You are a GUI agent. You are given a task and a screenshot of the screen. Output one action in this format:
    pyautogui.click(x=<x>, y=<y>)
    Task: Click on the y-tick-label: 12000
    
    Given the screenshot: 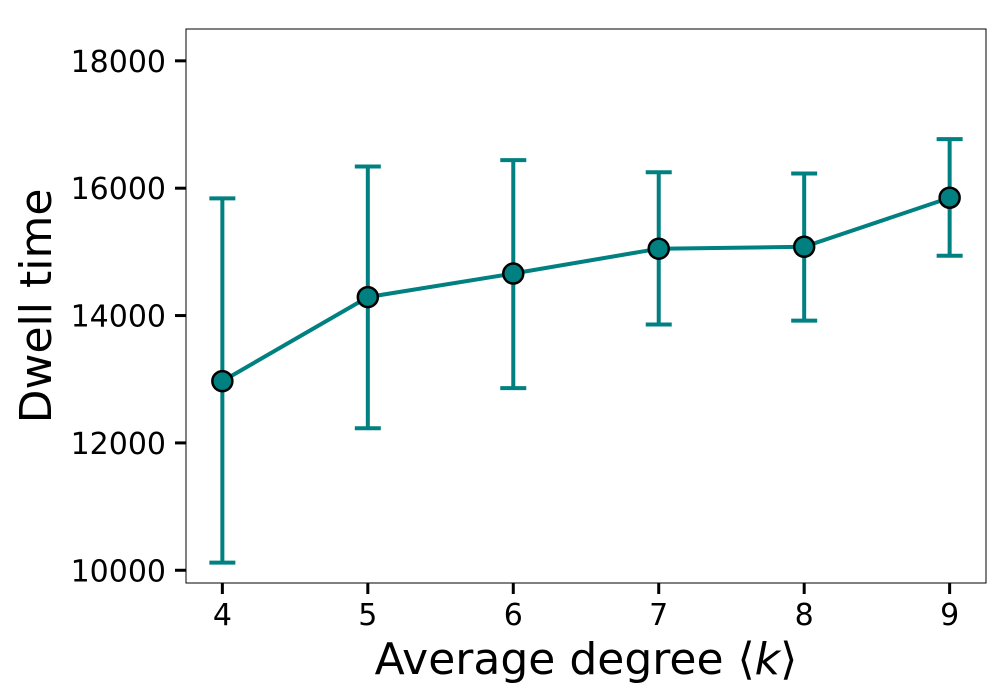 What is the action you would take?
    pyautogui.click(x=118, y=444)
    